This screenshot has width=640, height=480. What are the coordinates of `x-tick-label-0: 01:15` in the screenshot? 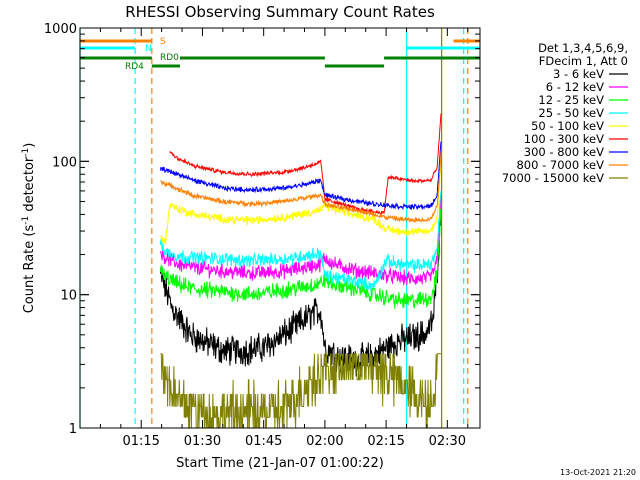 It's located at (140, 441).